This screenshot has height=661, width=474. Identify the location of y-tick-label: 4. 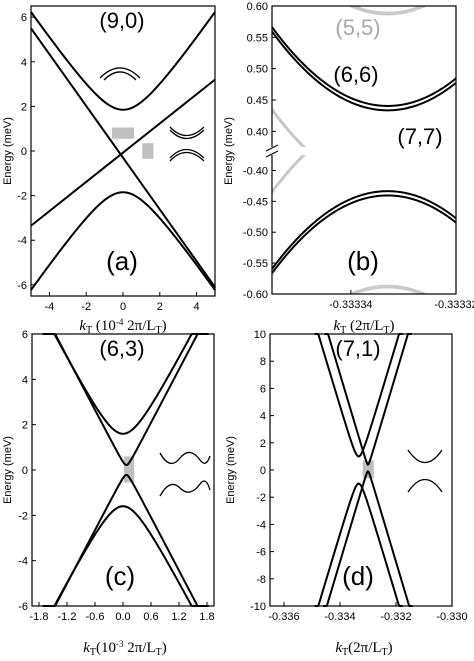
(25, 380).